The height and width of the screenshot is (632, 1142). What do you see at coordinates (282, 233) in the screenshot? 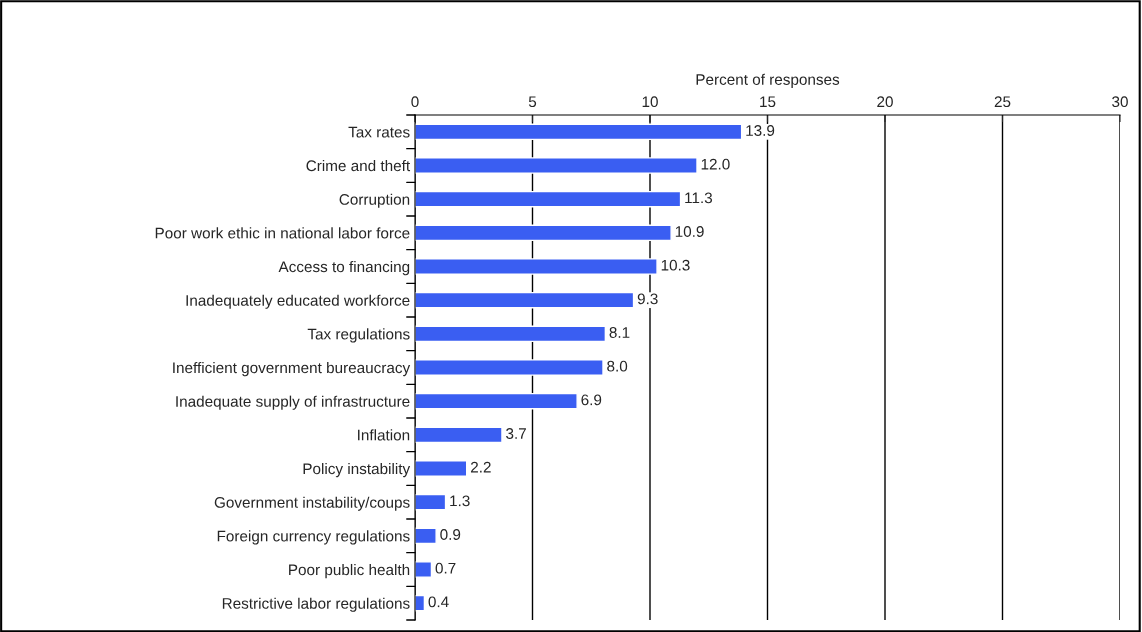
I see `y-tick-label: Poor work ethic in national labor force` at bounding box center [282, 233].